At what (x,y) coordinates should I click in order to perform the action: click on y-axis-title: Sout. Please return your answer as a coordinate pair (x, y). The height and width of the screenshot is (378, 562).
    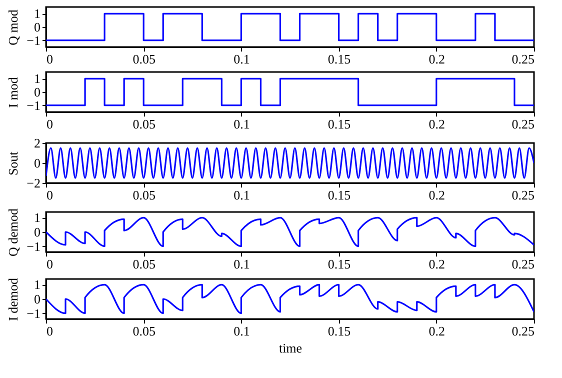
    Looking at the image, I should click on (13, 163).